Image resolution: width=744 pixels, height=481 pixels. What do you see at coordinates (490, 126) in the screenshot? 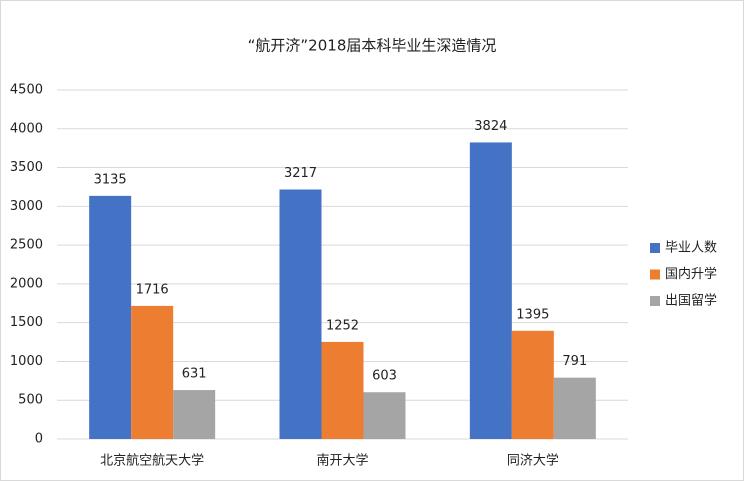
I see `data-label: 3824` at bounding box center [490, 126].